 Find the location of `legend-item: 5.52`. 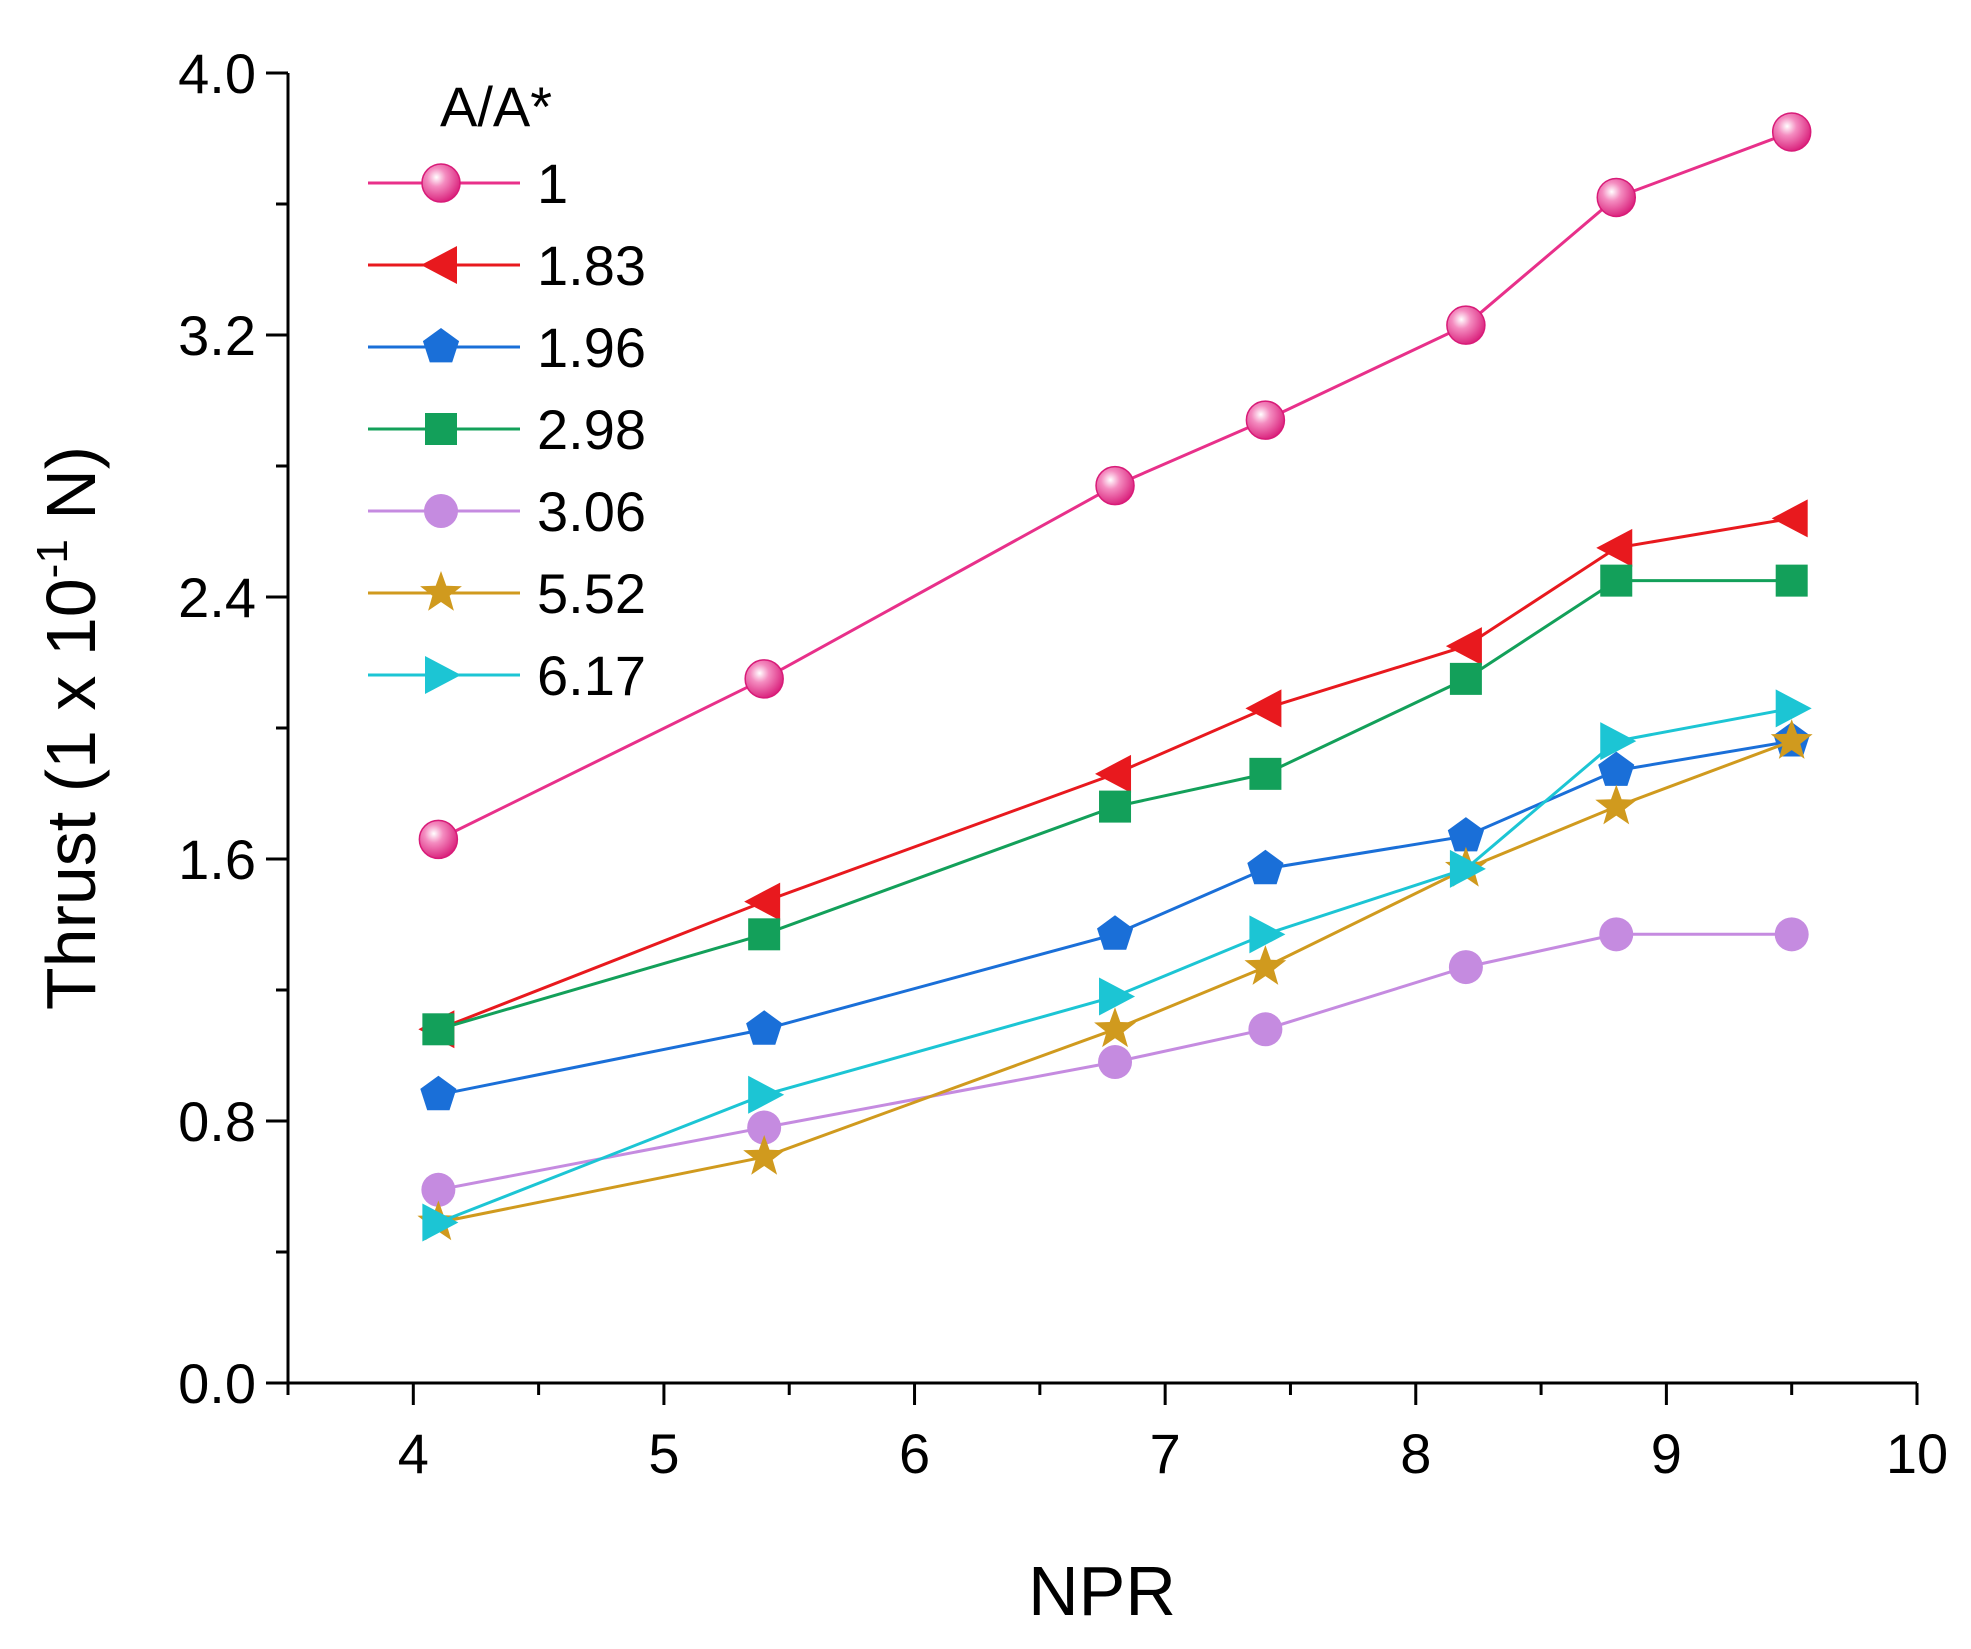

legend-item: 5.52 is located at coordinates (507, 593).